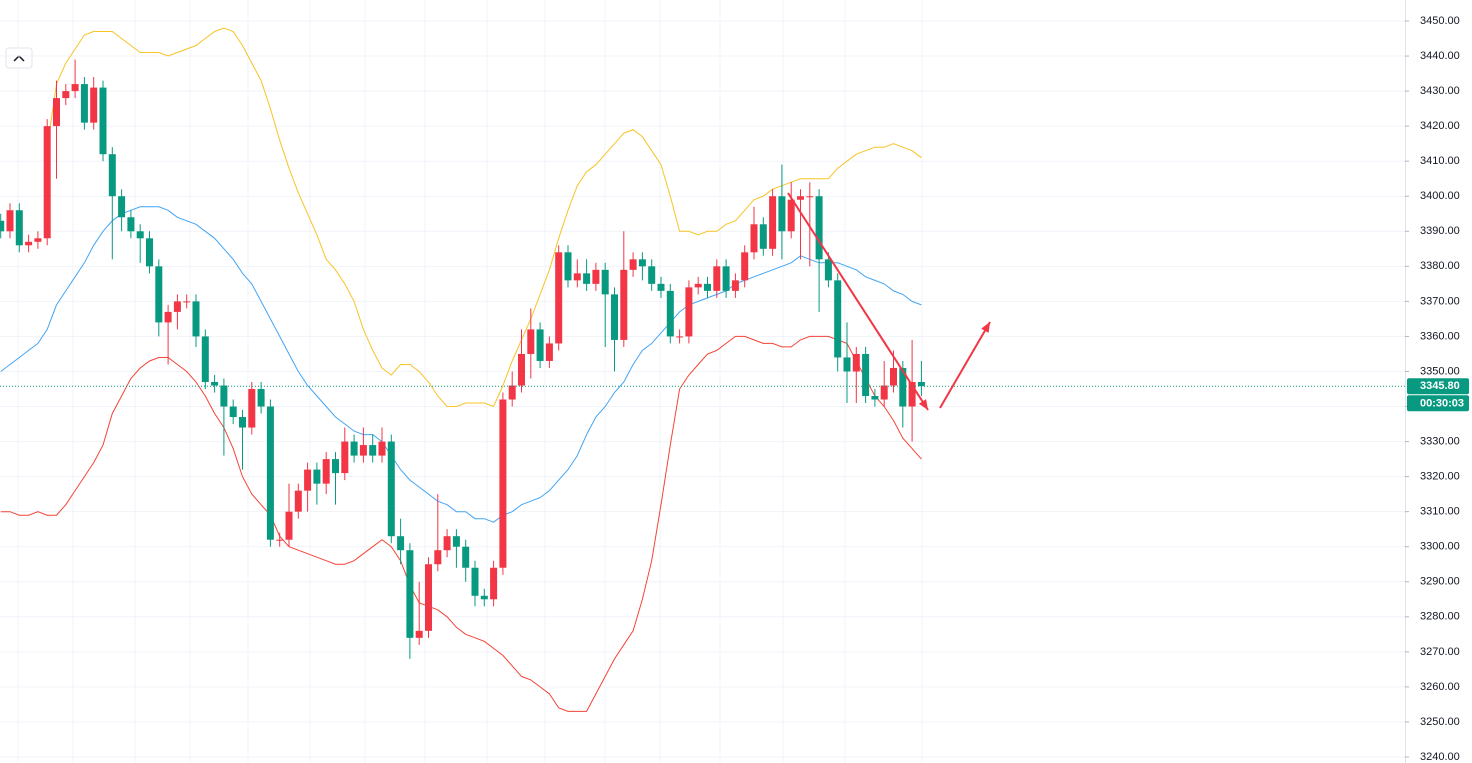 This screenshot has height=763, width=1472. Describe the element at coordinates (1440, 21) in the screenshot. I see `y-tick-label: 3450.00` at that location.